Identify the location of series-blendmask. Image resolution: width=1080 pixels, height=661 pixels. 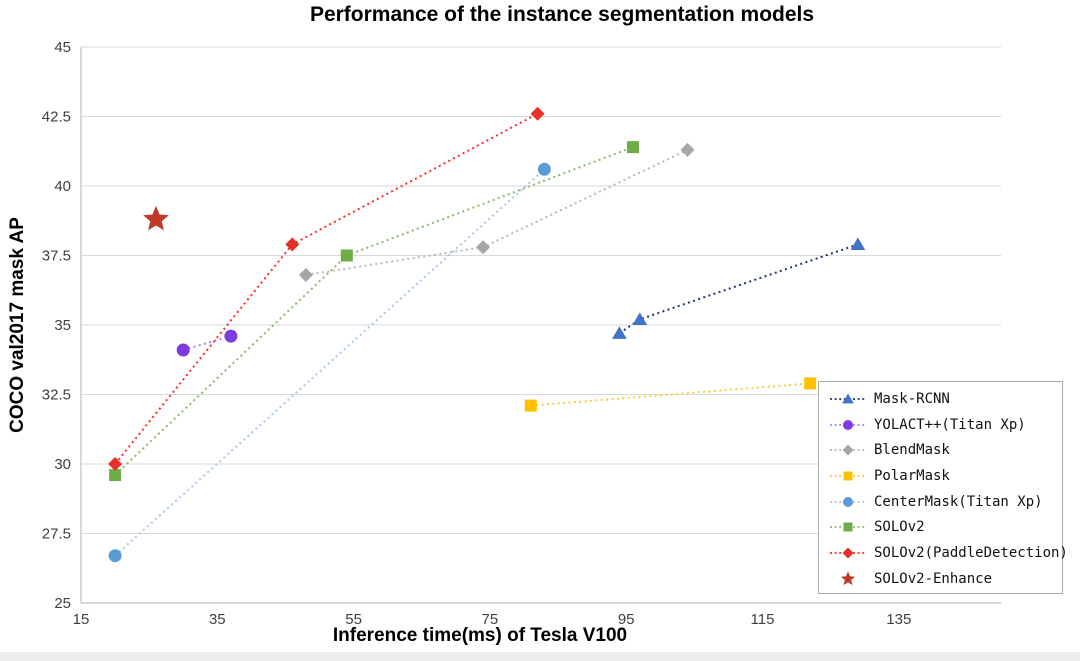
(496, 212).